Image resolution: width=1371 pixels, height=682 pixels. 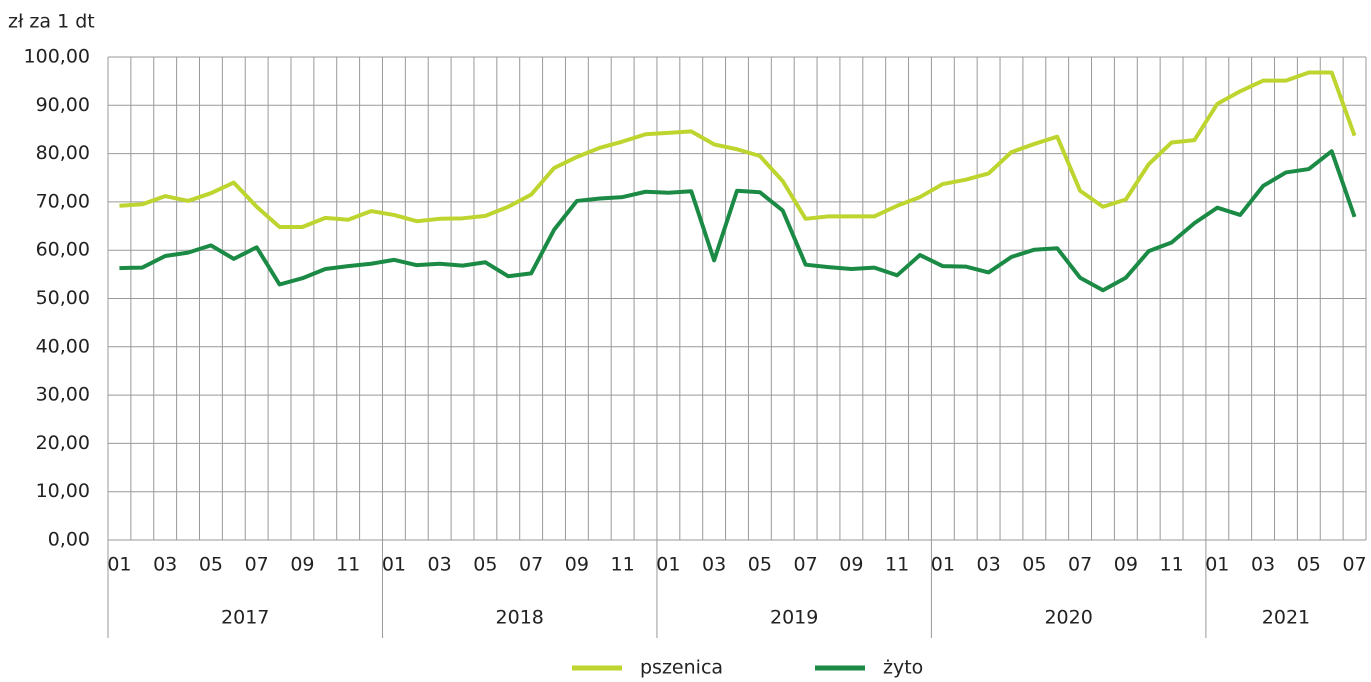 What do you see at coordinates (520, 618) in the screenshot?
I see `year-label: 2018` at bounding box center [520, 618].